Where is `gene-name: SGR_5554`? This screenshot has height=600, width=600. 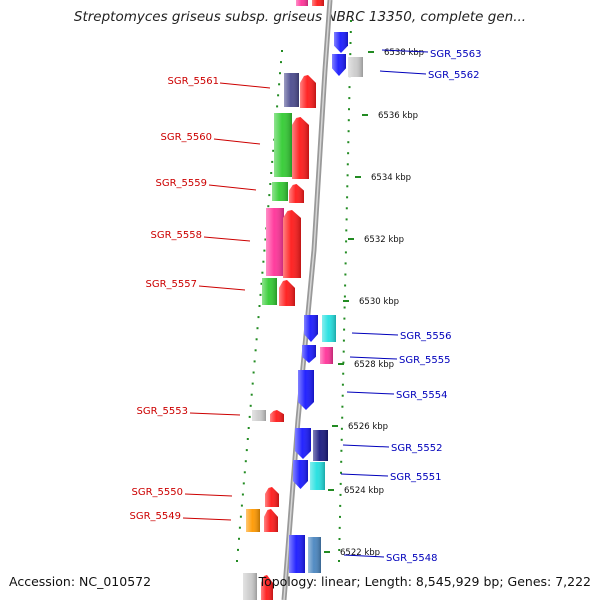
gene-name: SGR_5554 is located at coordinates (422, 395).